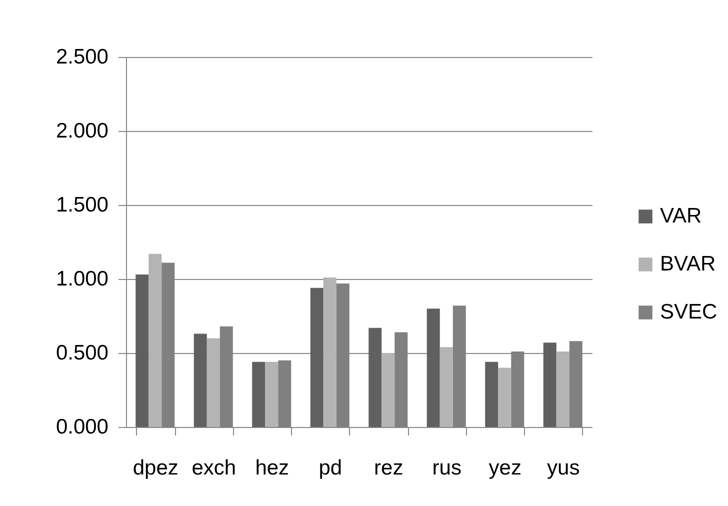 The height and width of the screenshot is (506, 728). Describe the element at coordinates (688, 264) in the screenshot. I see `legend-label: BVAR` at that location.